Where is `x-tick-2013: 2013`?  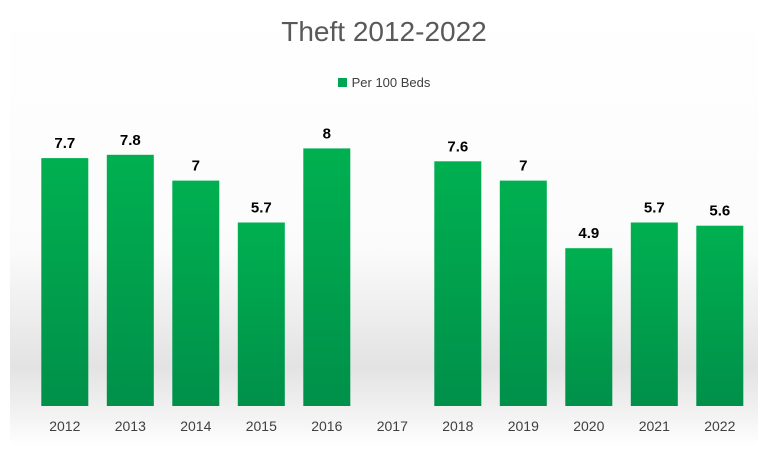
x-tick-2013: 2013 is located at coordinates (130, 426).